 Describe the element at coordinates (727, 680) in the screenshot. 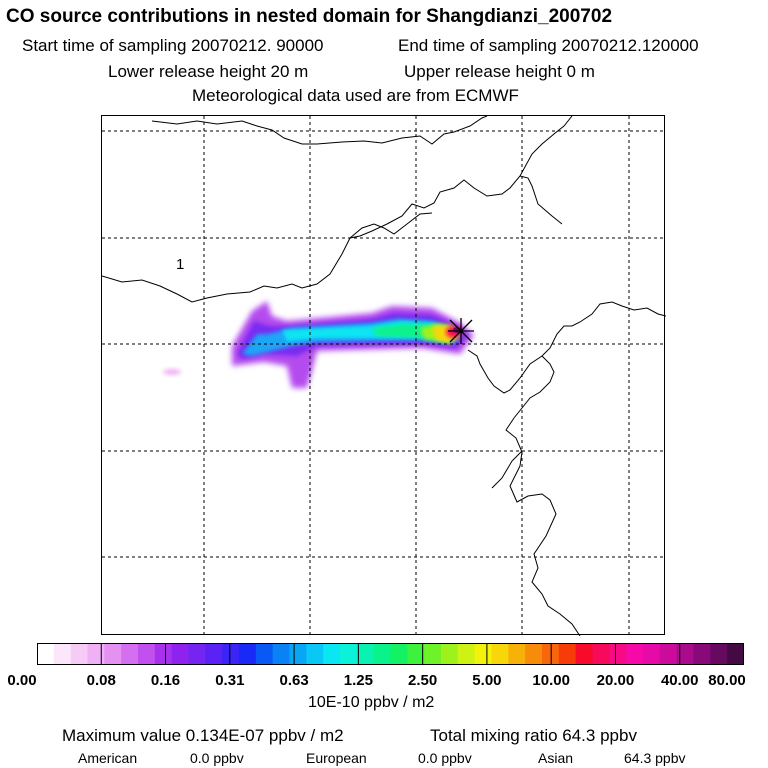

I see `colorbar-tick-label: 80.00` at that location.